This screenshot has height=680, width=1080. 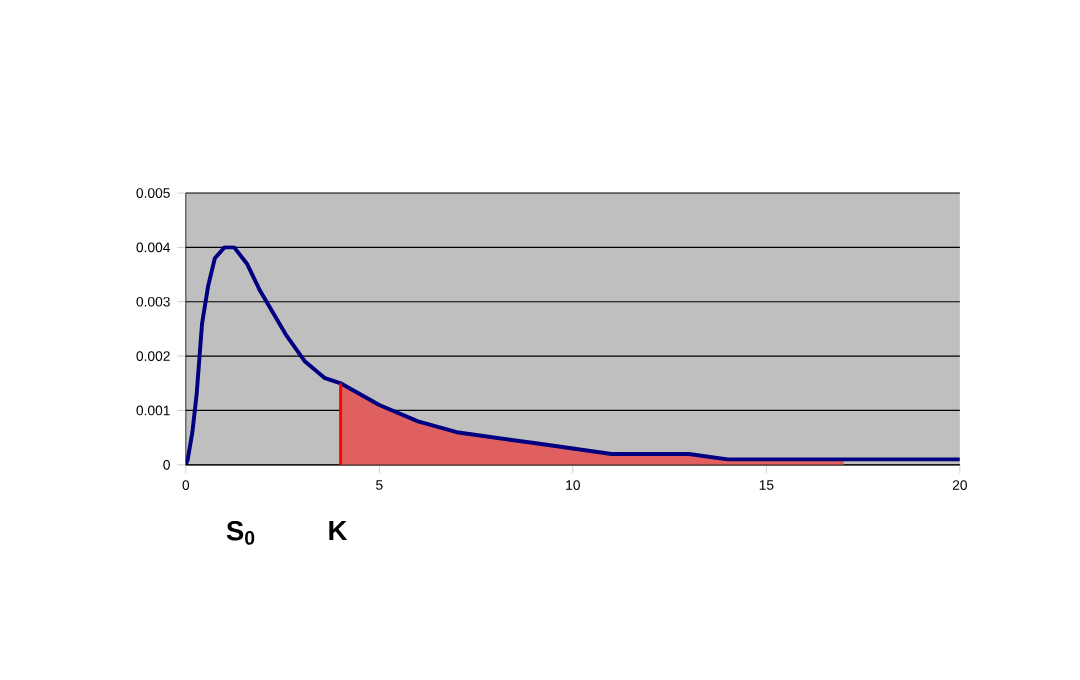 I want to click on text: K, so click(x=338, y=531).